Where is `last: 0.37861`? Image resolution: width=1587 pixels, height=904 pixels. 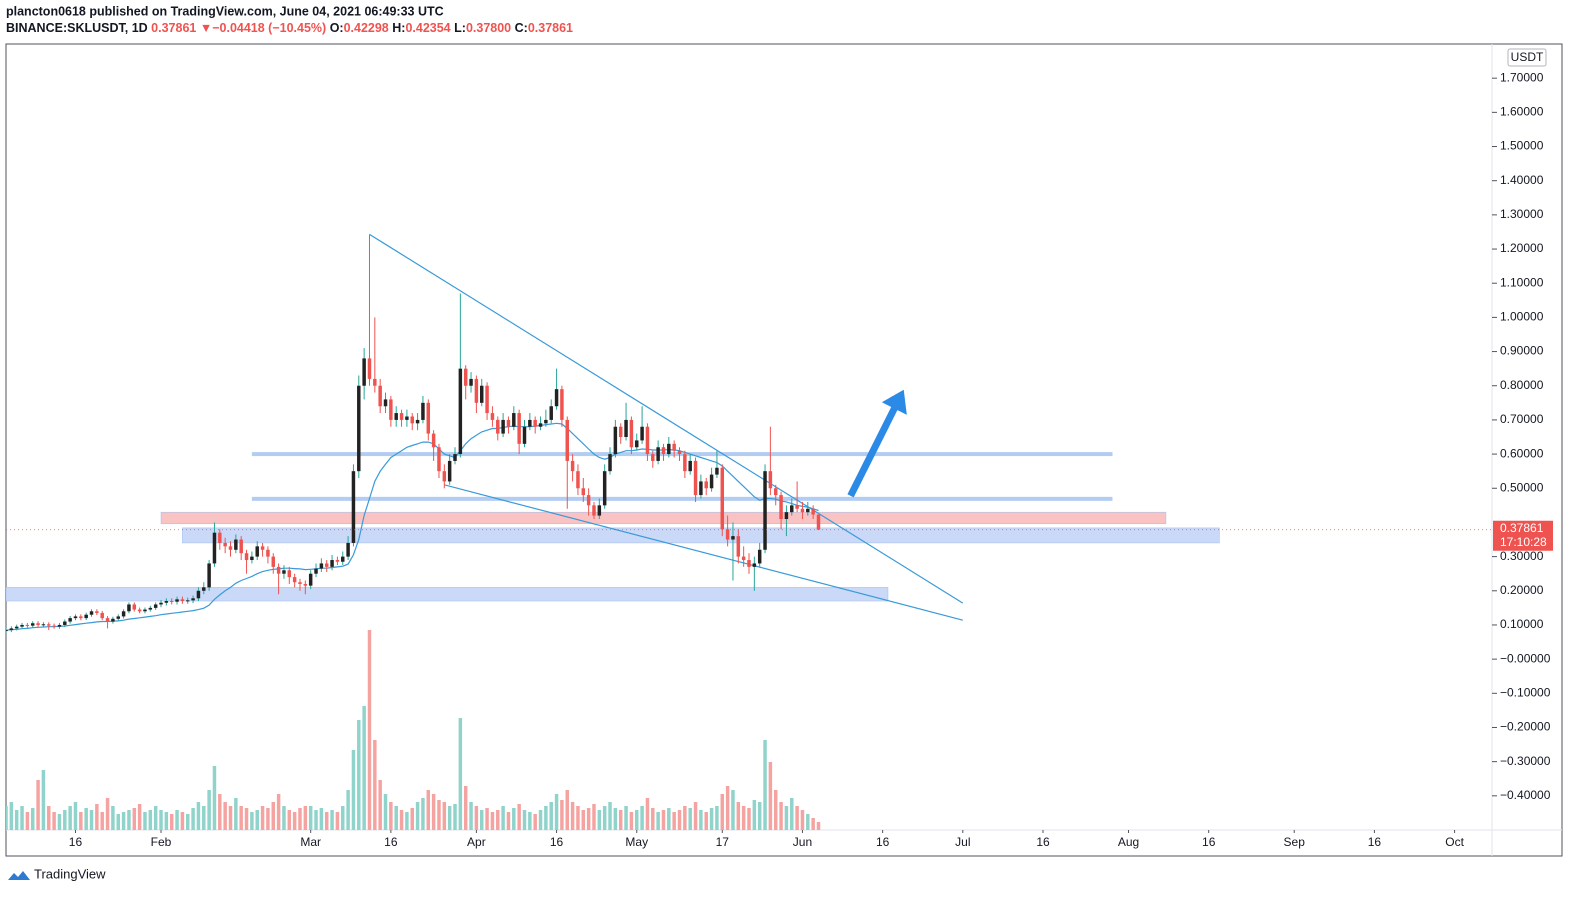 last: 0.37861 is located at coordinates (173, 28).